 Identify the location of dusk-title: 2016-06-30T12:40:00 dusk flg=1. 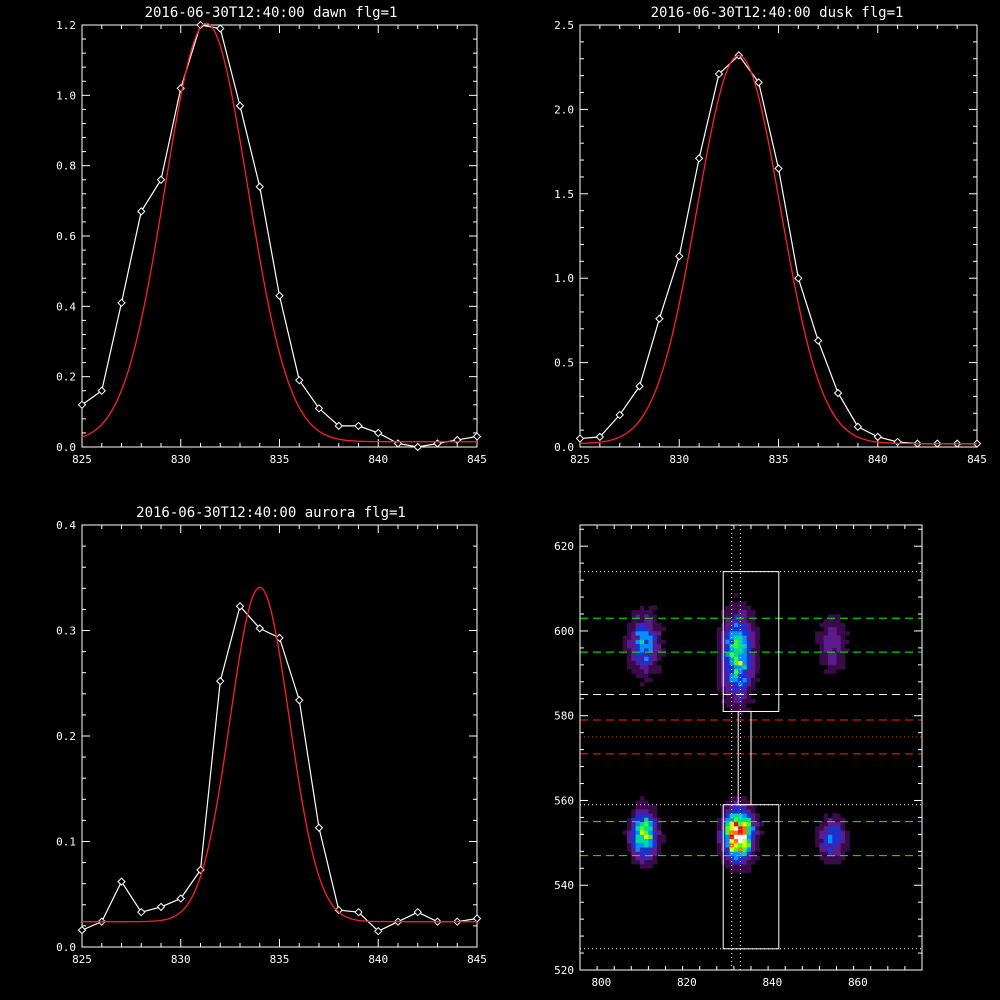
(777, 13).